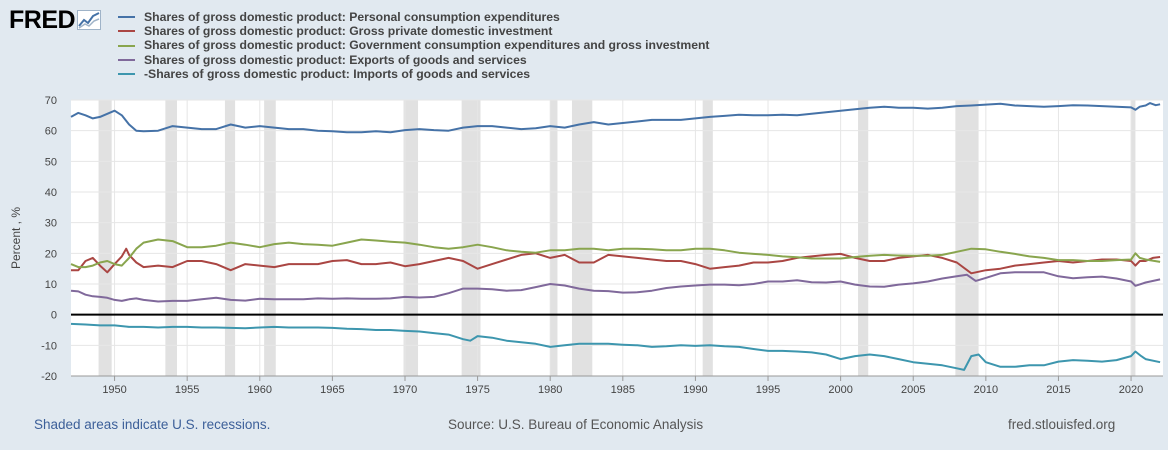 This screenshot has width=1168, height=450. Describe the element at coordinates (49, 377) in the screenshot. I see `y-tick-label: -20` at that location.